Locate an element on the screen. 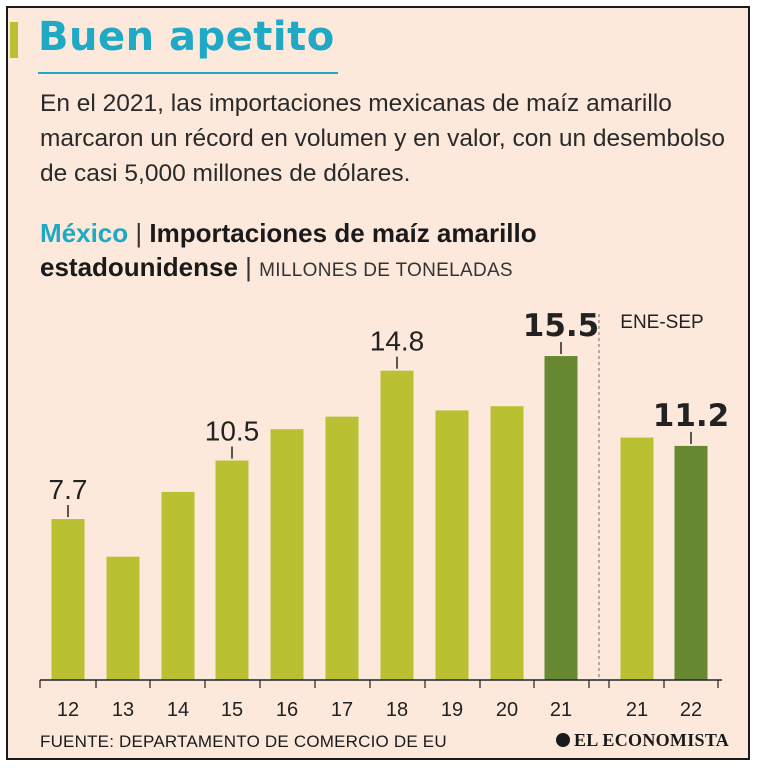 This screenshot has height=768, width=758. x-tick-label: 18 is located at coordinates (397, 710).